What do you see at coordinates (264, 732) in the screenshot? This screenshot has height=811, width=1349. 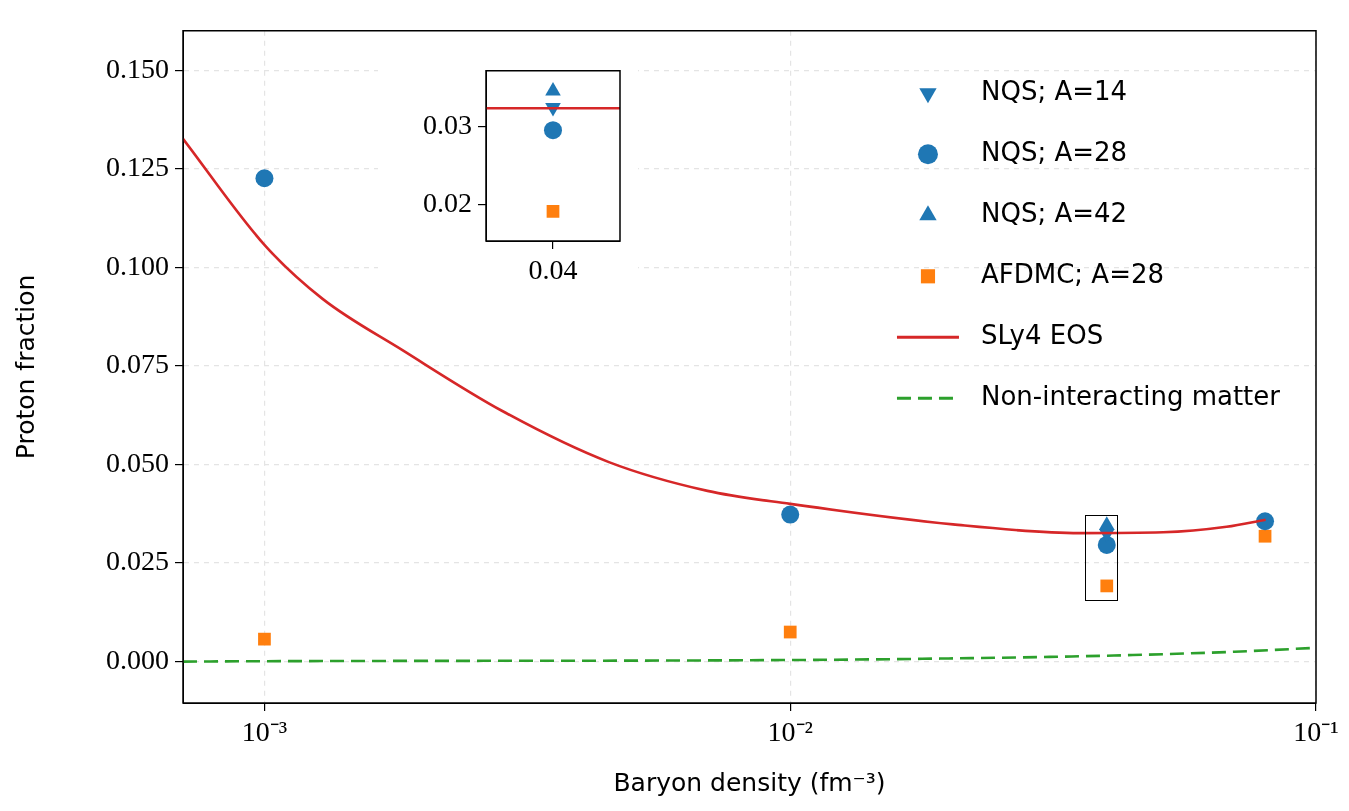 I see `x-tick-label: 10⁻³` at bounding box center [264, 732].